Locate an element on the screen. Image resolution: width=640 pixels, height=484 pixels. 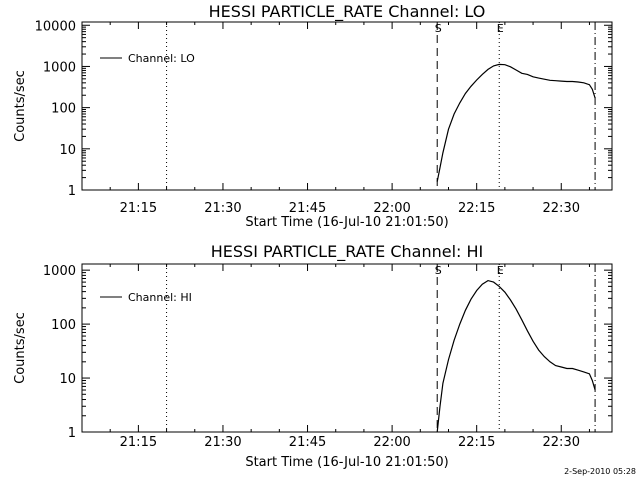
legend-label: Channel: LO is located at coordinates (161, 58).